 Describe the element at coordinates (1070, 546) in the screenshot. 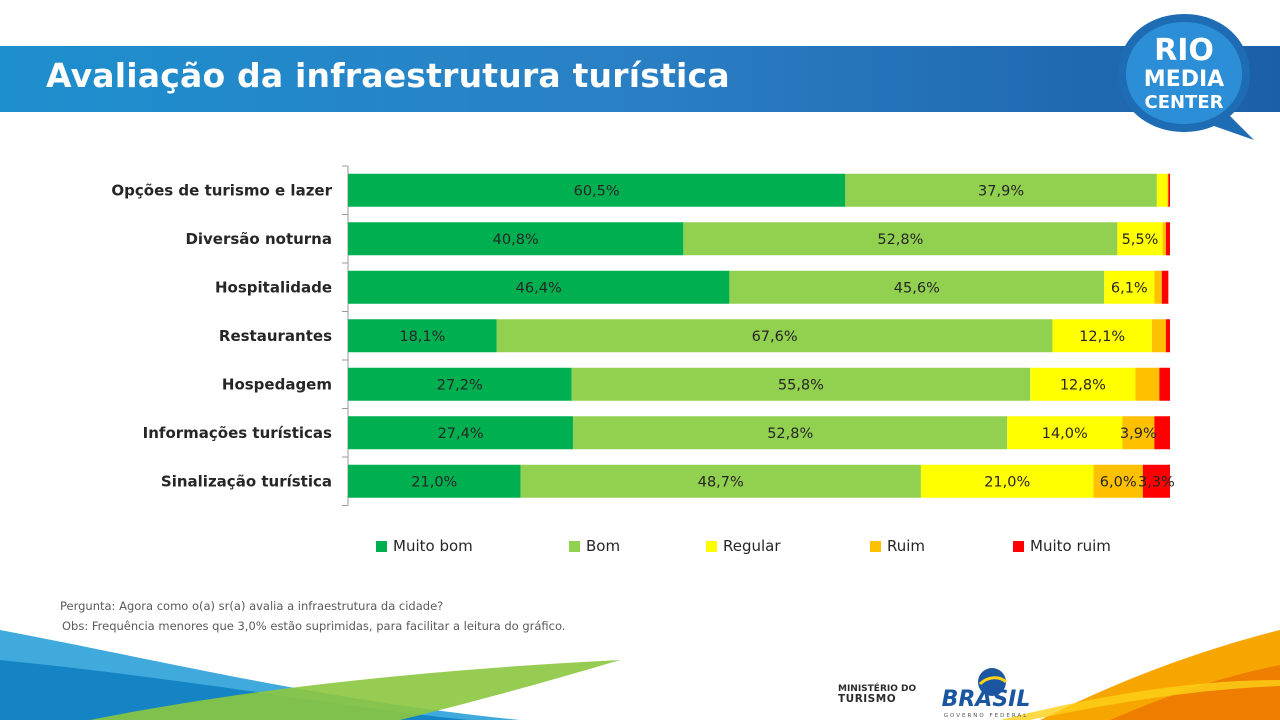

I see `legend-label: Muito ruim` at that location.